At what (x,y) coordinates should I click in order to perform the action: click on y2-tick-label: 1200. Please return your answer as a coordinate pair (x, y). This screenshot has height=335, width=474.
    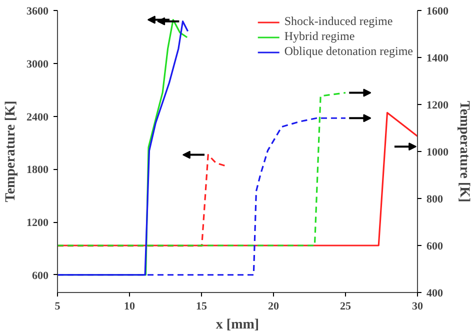
    Looking at the image, I should click on (437, 106).